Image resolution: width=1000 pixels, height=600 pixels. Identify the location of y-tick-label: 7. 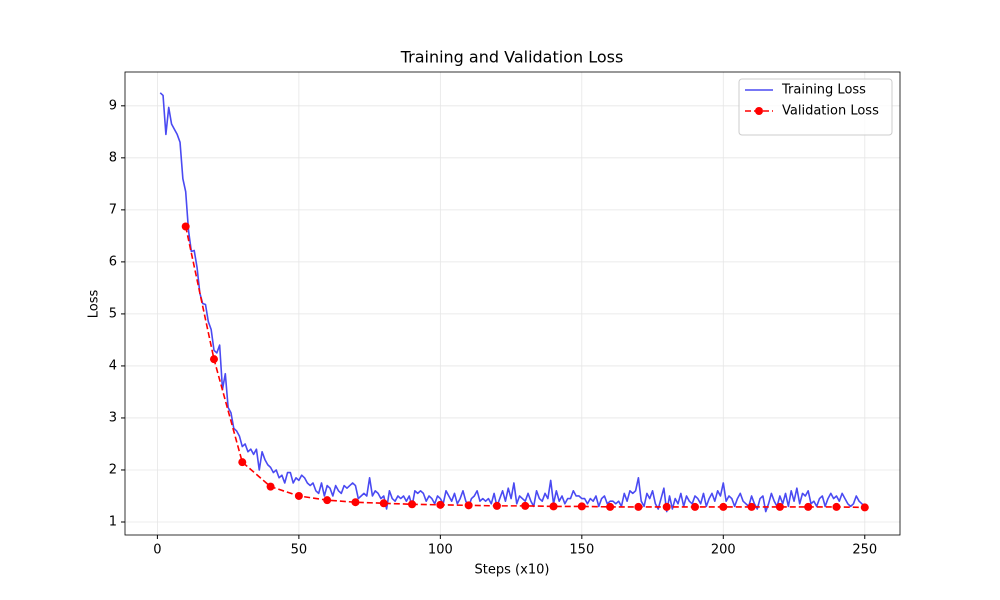
(113, 209).